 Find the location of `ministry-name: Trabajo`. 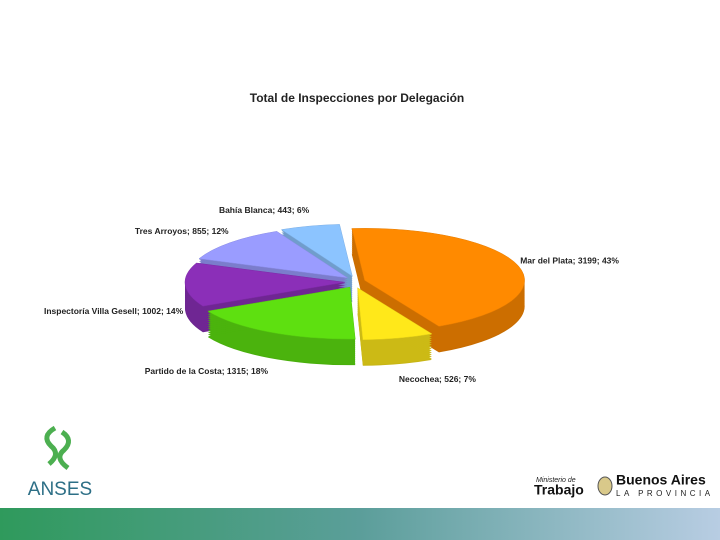

ministry-name: Trabajo is located at coordinates (559, 490).